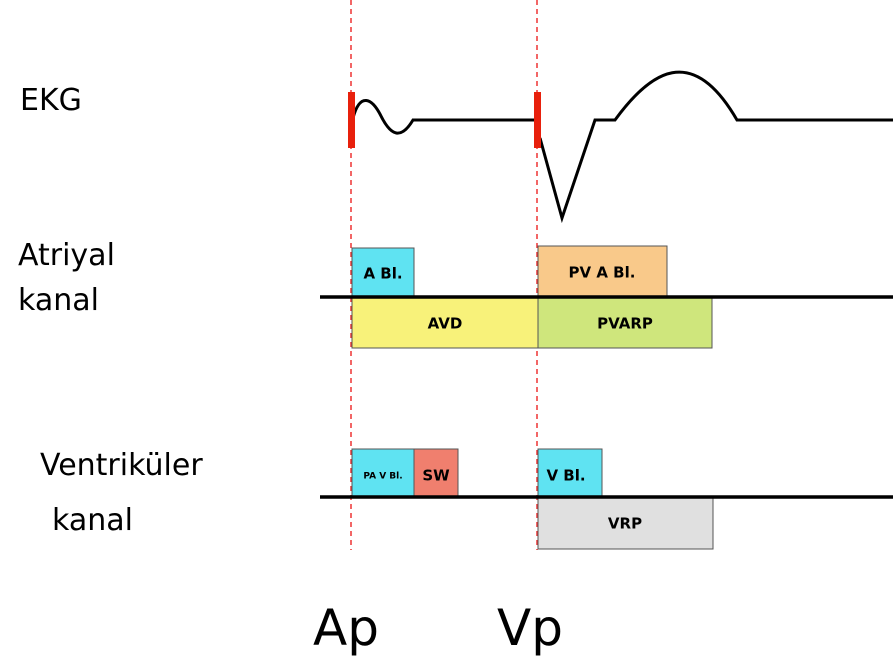 The image size is (893, 657). I want to click on atrial-label: Atriyal, so click(66, 255).